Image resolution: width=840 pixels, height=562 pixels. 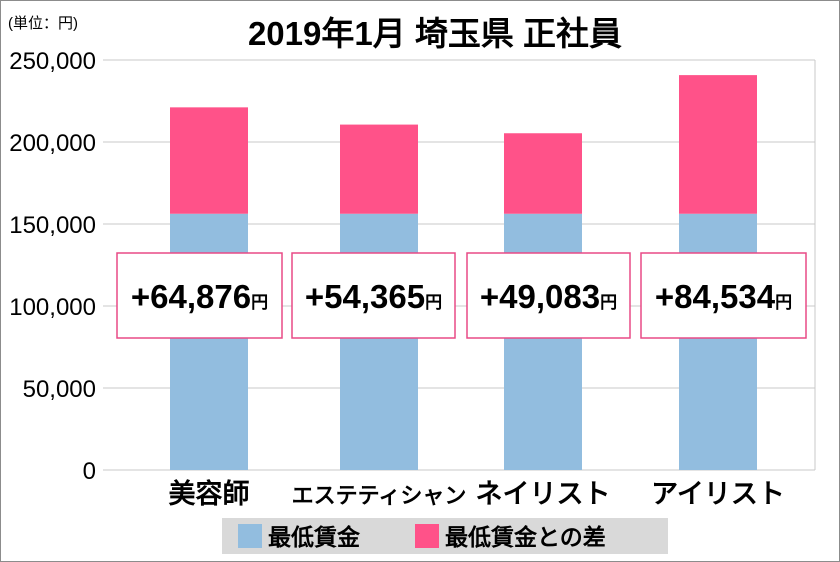 What do you see at coordinates (43, 23) in the screenshot?
I see `unit-label: (単位：円)` at bounding box center [43, 23].